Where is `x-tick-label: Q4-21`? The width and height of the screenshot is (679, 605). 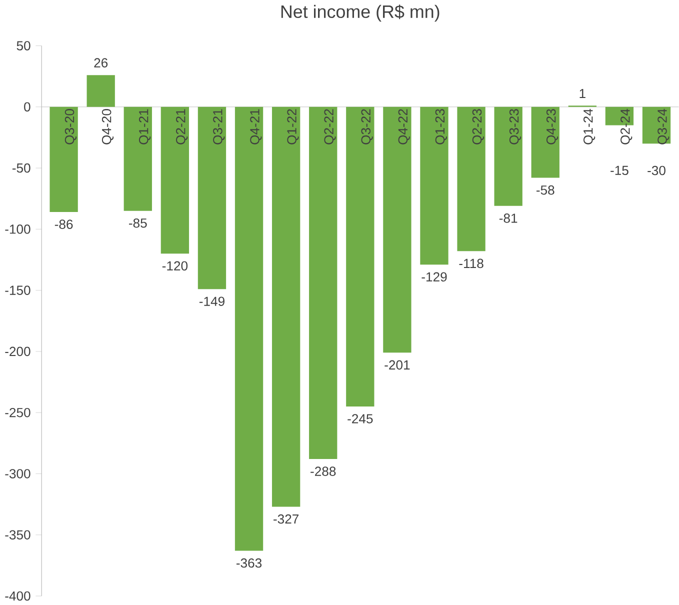
x-tick-label: Q4-21 is located at coordinates (256, 126).